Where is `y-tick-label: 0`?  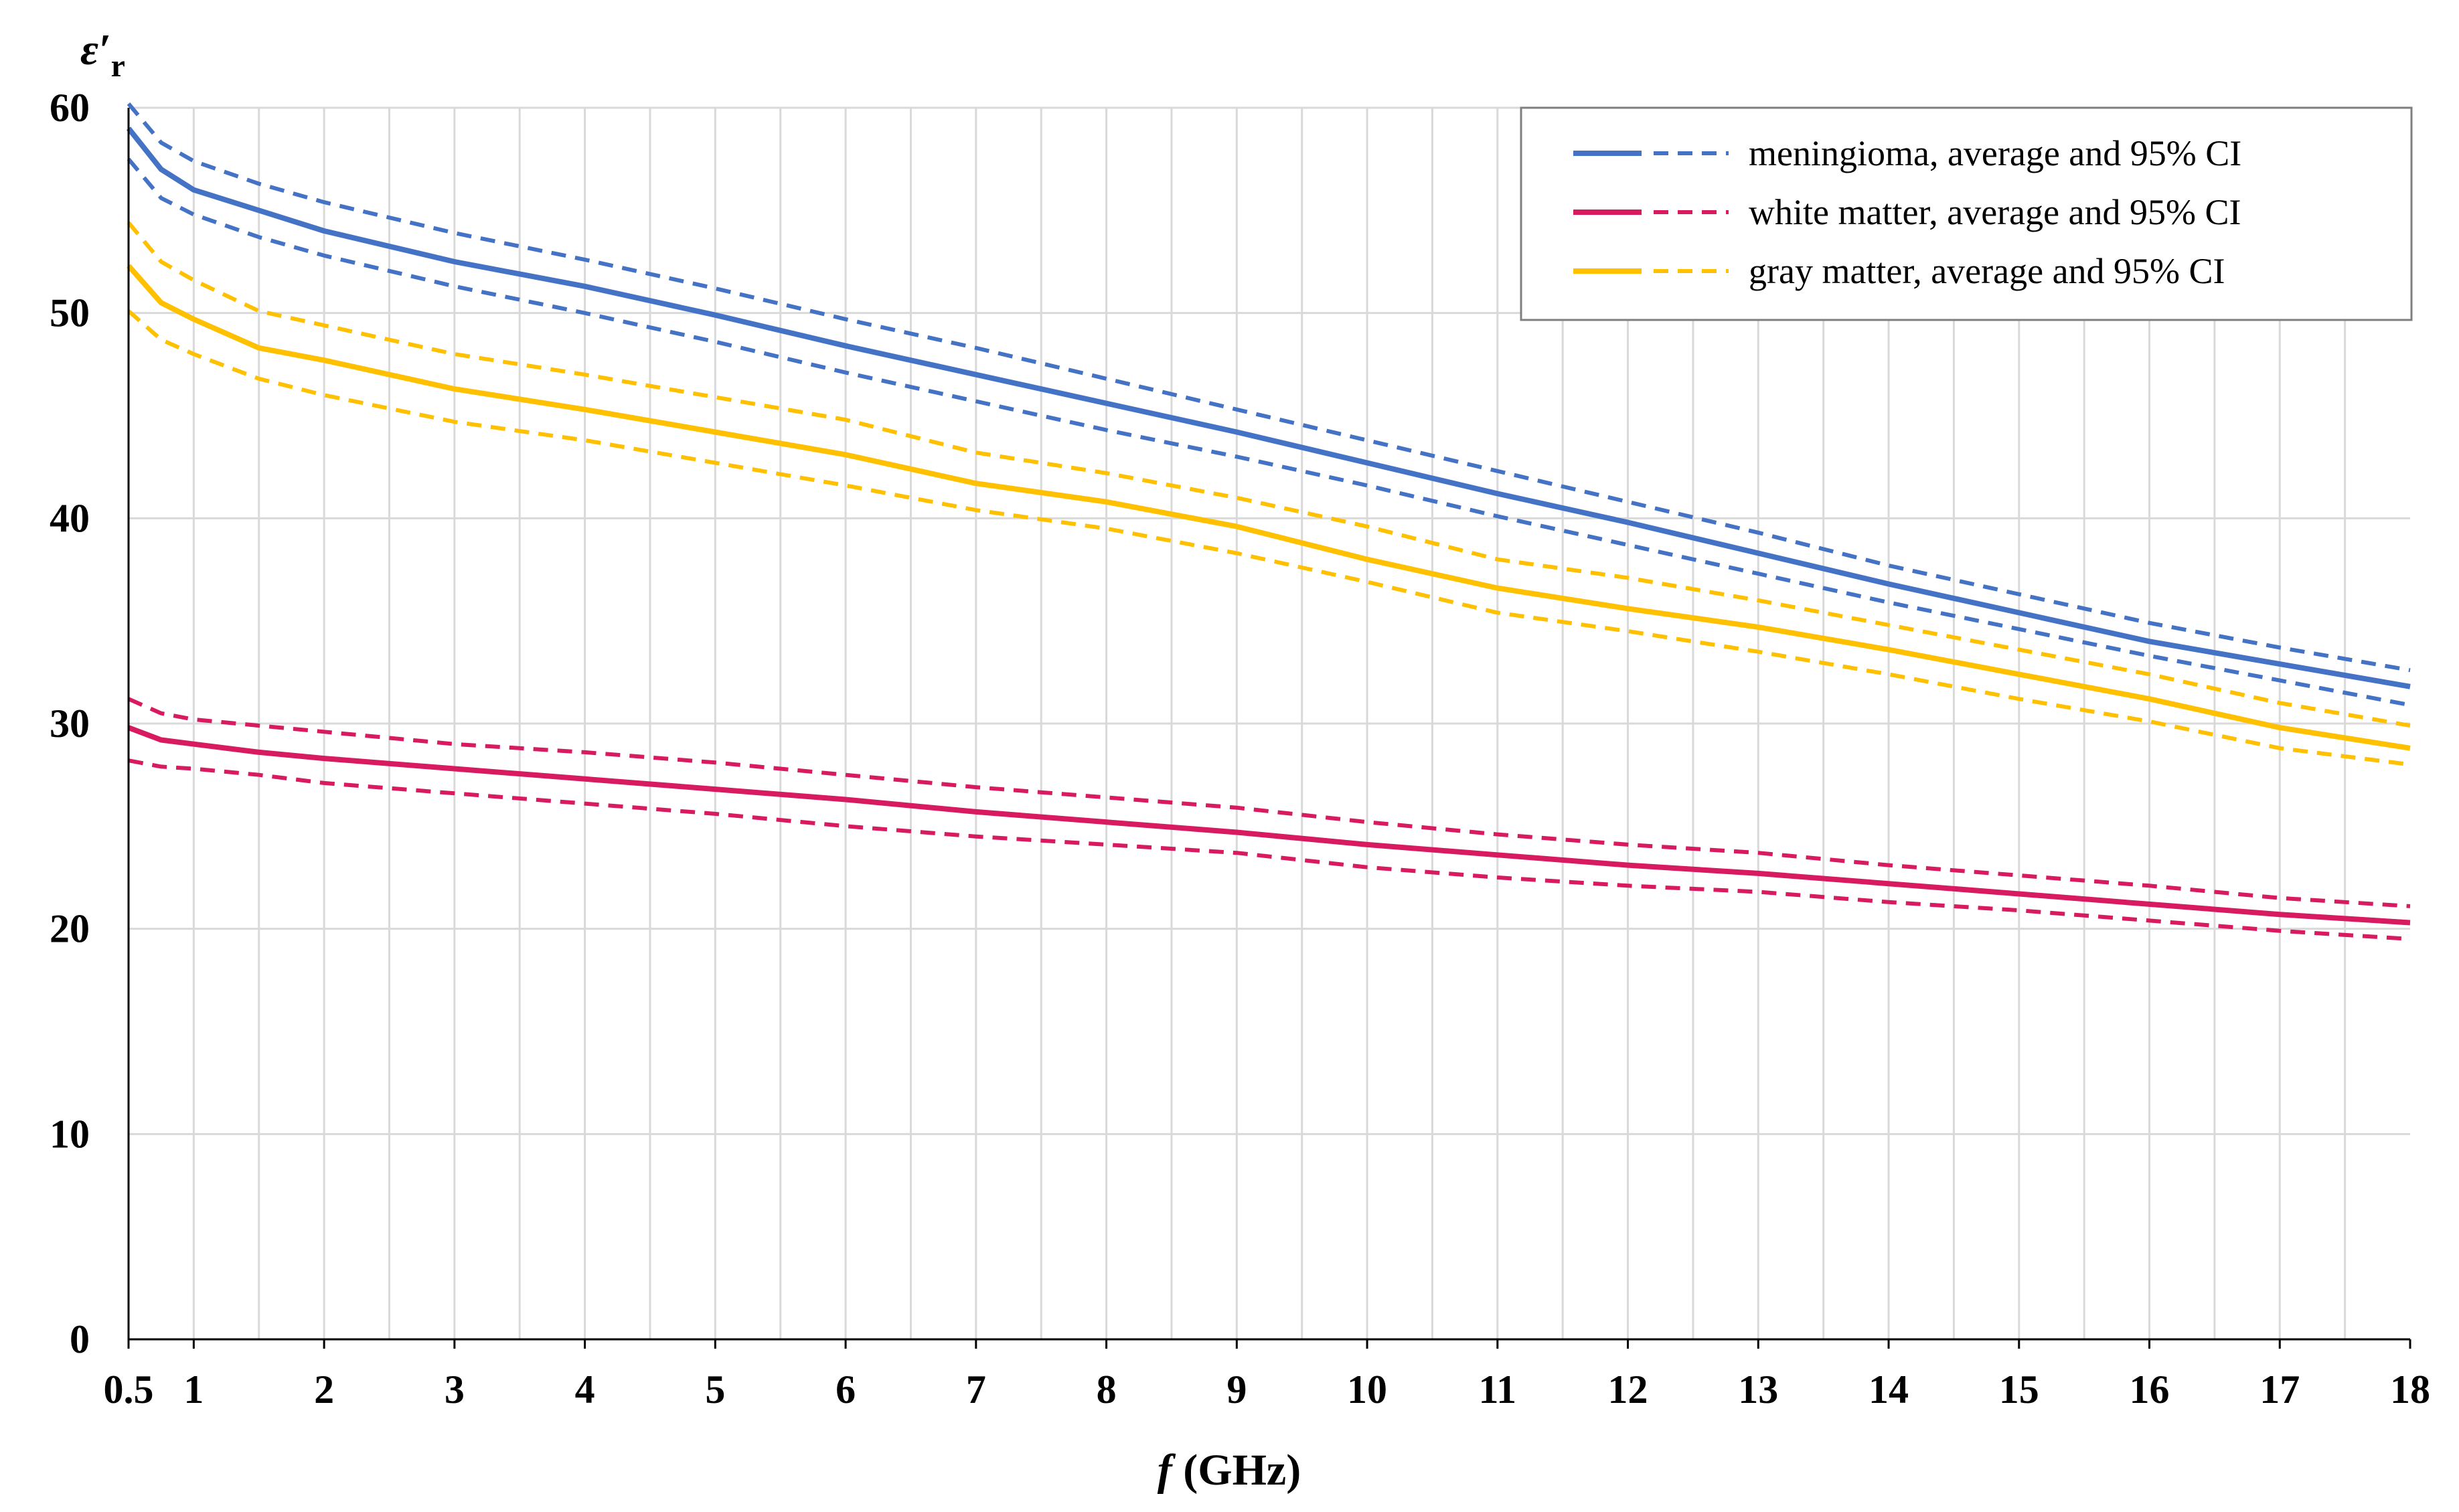 y-tick-label: 0 is located at coordinates (80, 1339).